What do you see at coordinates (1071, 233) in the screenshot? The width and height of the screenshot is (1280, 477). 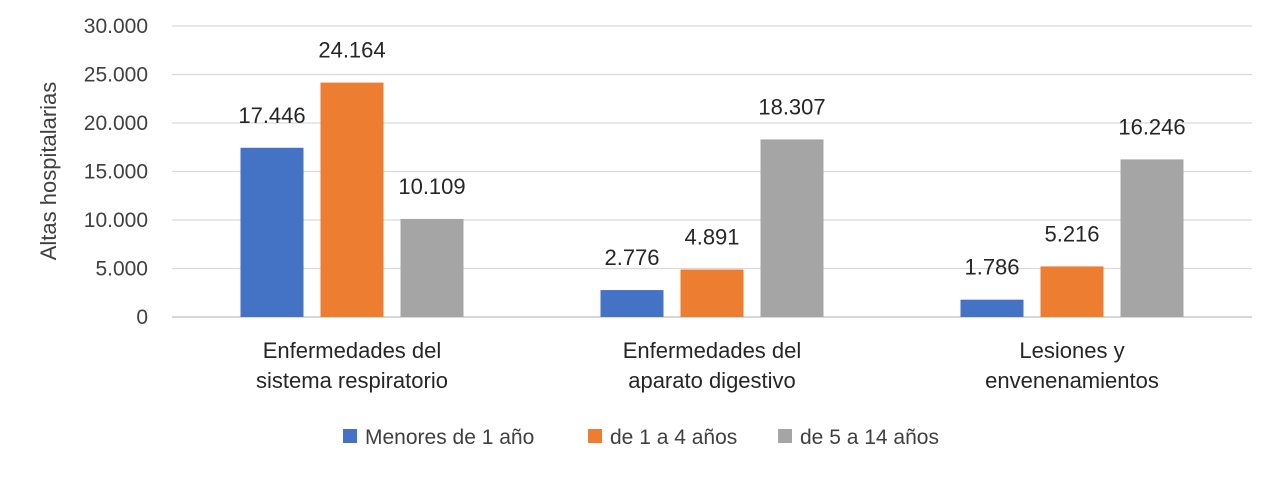 I see `data-label: 5.216` at bounding box center [1071, 233].